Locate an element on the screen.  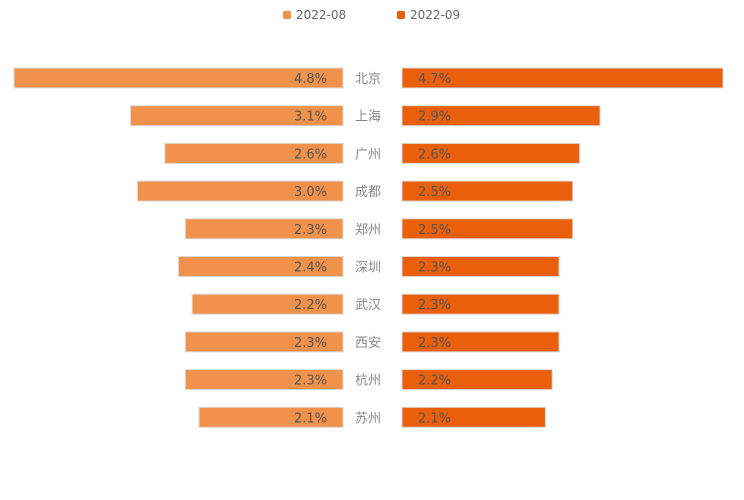
bar-2022-09-西安 is located at coordinates (480, 342).